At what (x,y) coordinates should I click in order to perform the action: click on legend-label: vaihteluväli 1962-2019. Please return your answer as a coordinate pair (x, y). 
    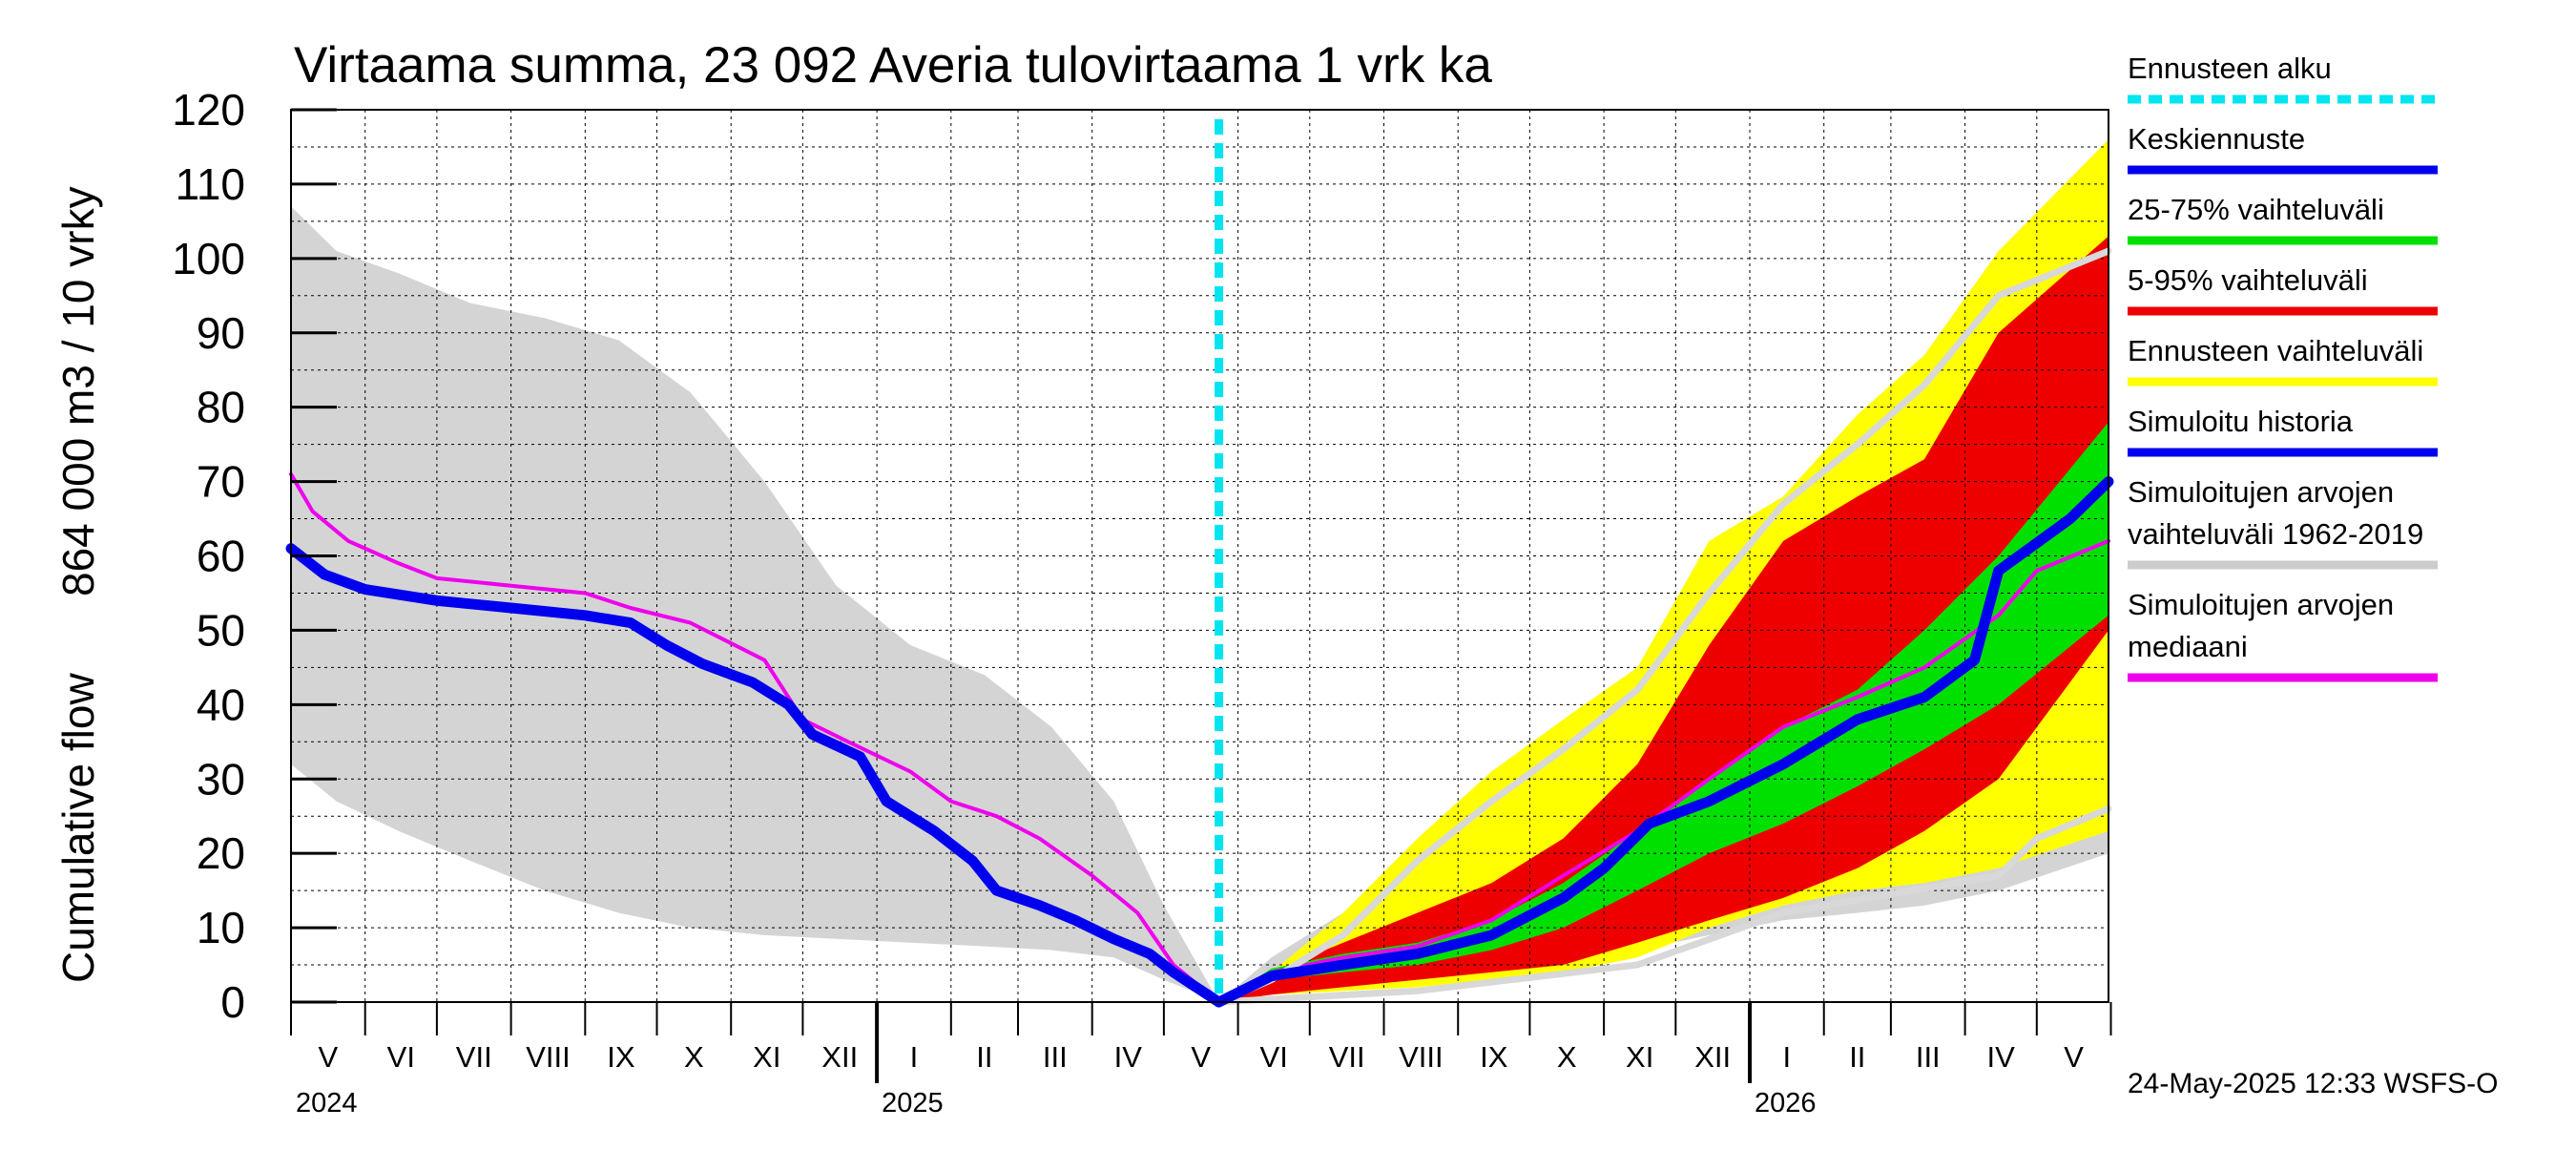
    Looking at the image, I should click on (2275, 534).